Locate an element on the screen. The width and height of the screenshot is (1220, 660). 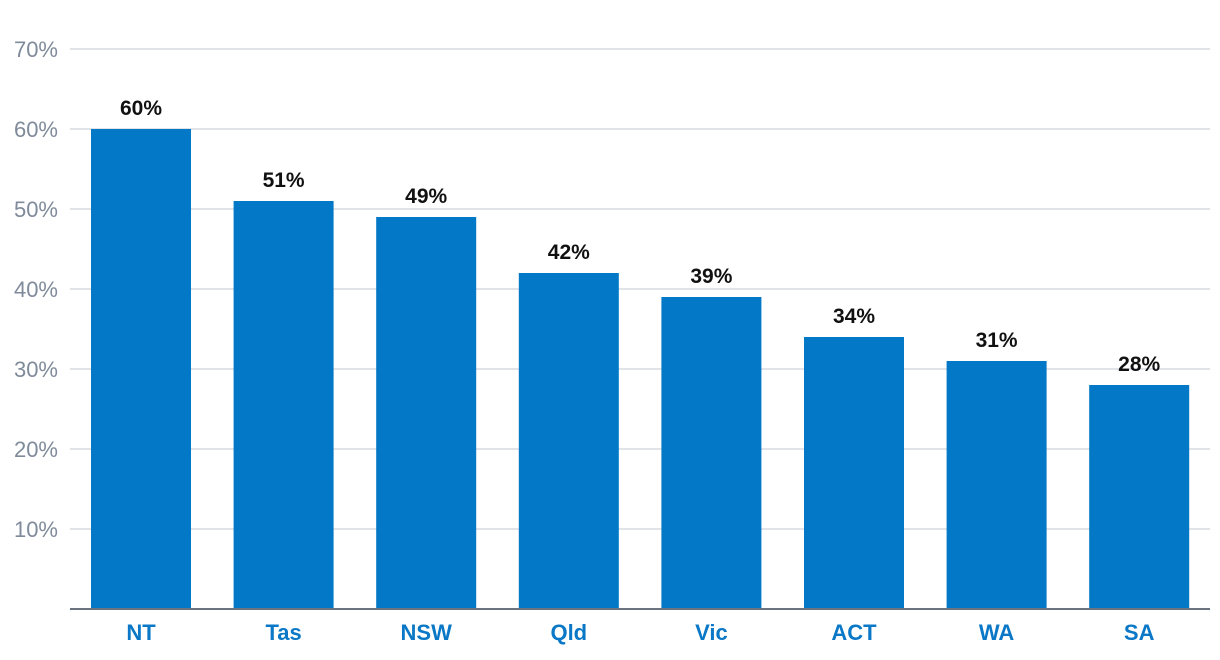
data-label-nt: 60% is located at coordinates (141, 108).